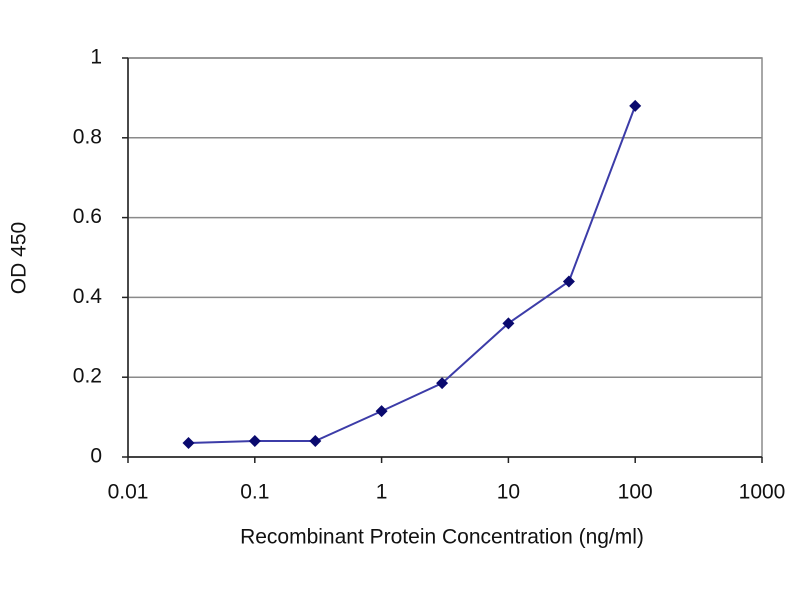 The width and height of the screenshot is (800, 600). I want to click on x-tick-label: 100, so click(635, 492).